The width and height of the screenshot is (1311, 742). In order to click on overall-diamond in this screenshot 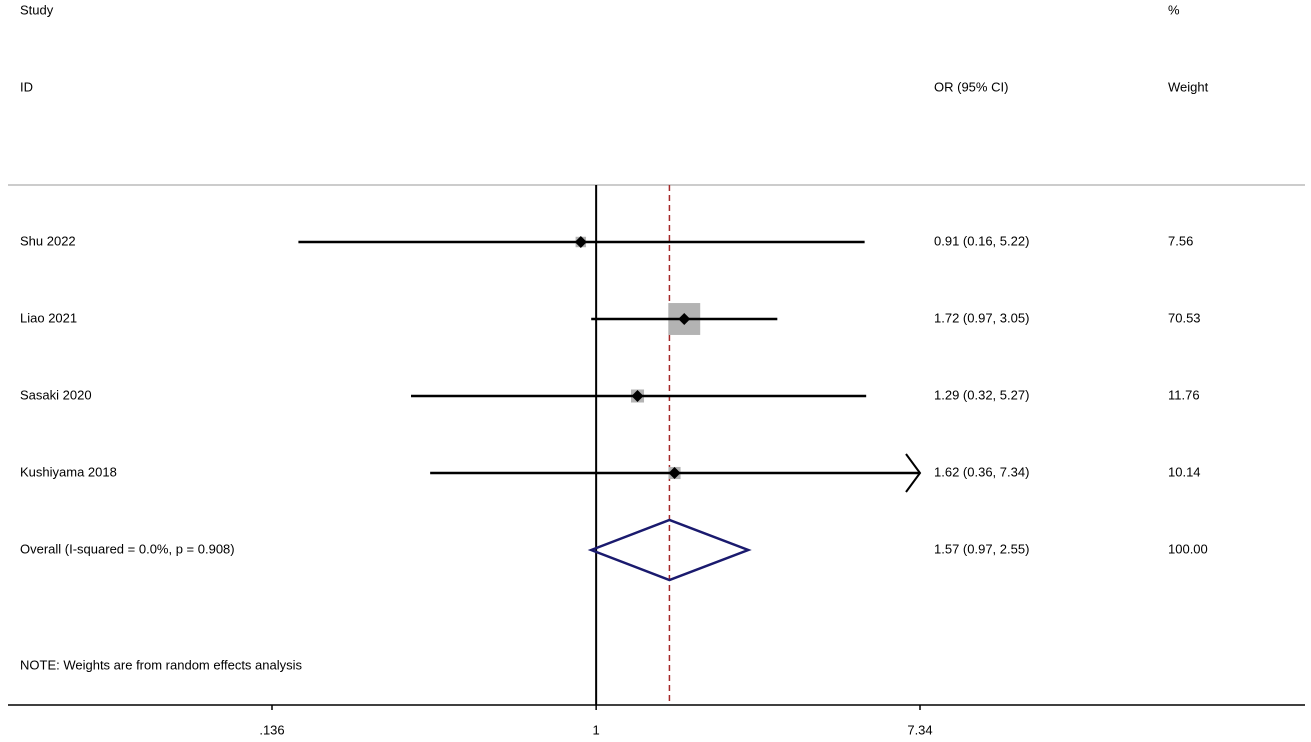, I will do `click(669, 550)`.